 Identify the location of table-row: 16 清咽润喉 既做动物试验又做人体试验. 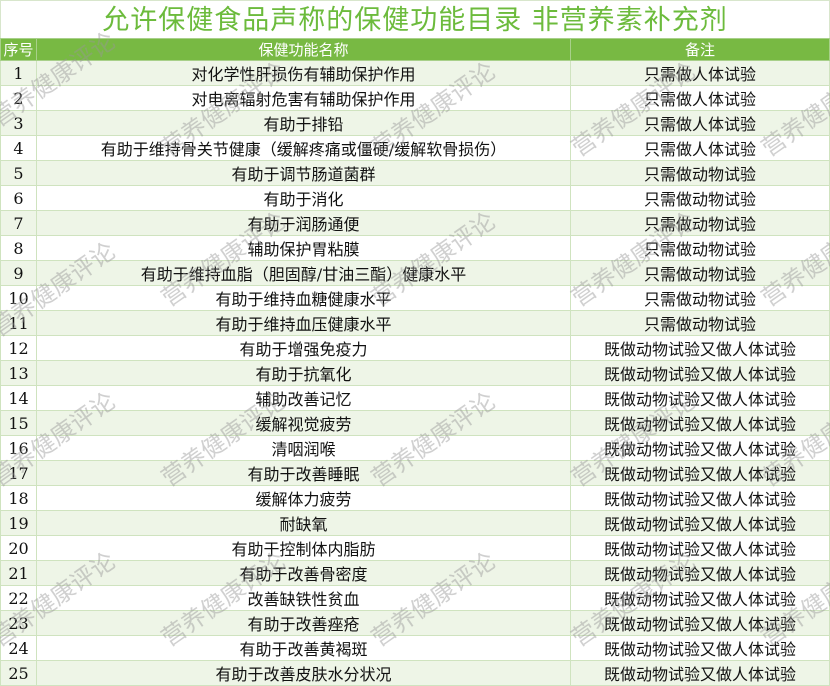
(415, 448).